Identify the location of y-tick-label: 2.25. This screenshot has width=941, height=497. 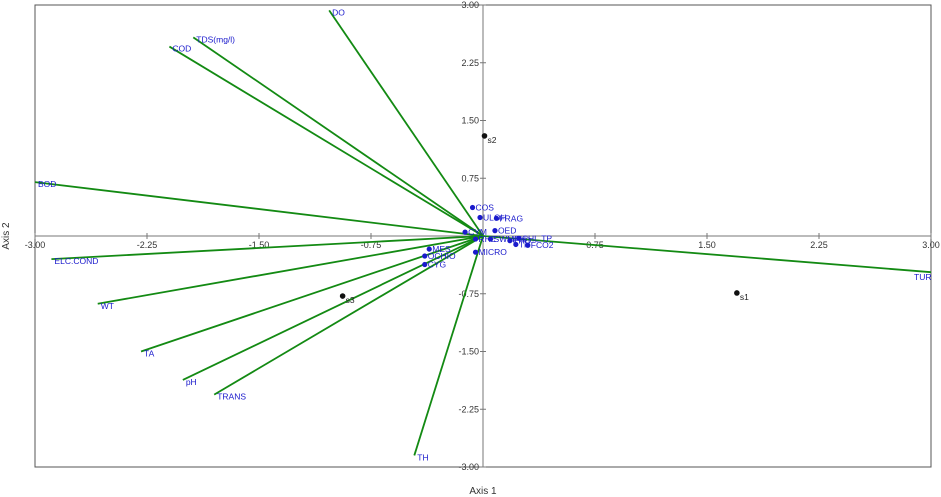
(470, 63).